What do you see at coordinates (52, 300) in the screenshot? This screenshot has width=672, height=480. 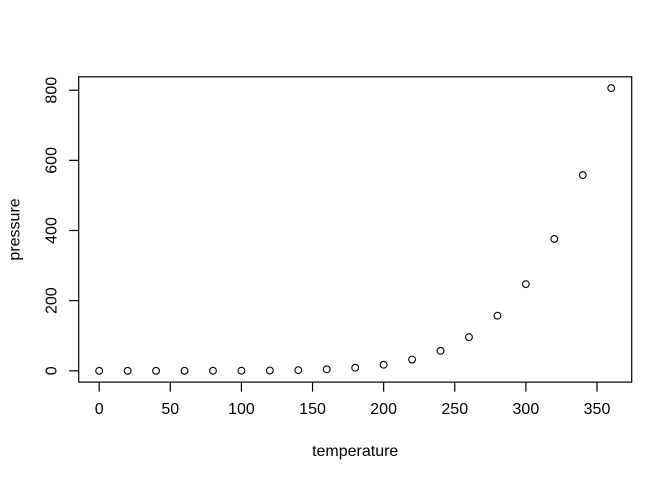 I see `y-tick-label: 200` at bounding box center [52, 300].